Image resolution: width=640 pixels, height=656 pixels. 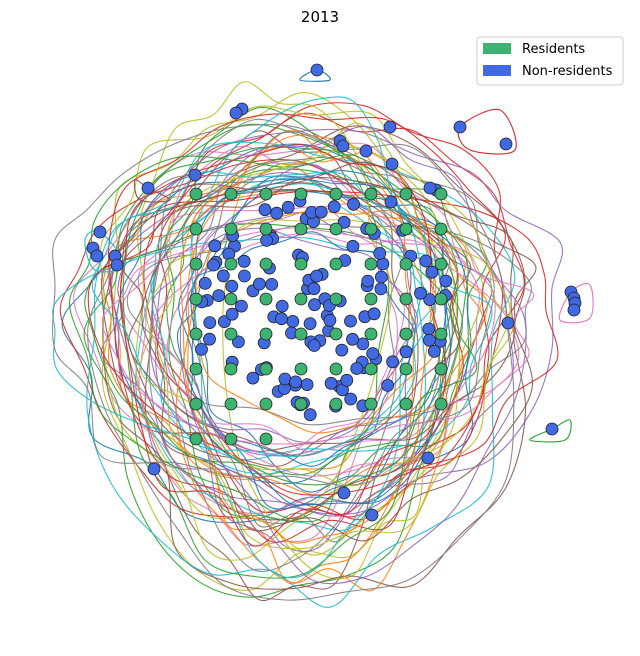 I want to click on legend-swatch-non-residents, so click(x=497, y=70).